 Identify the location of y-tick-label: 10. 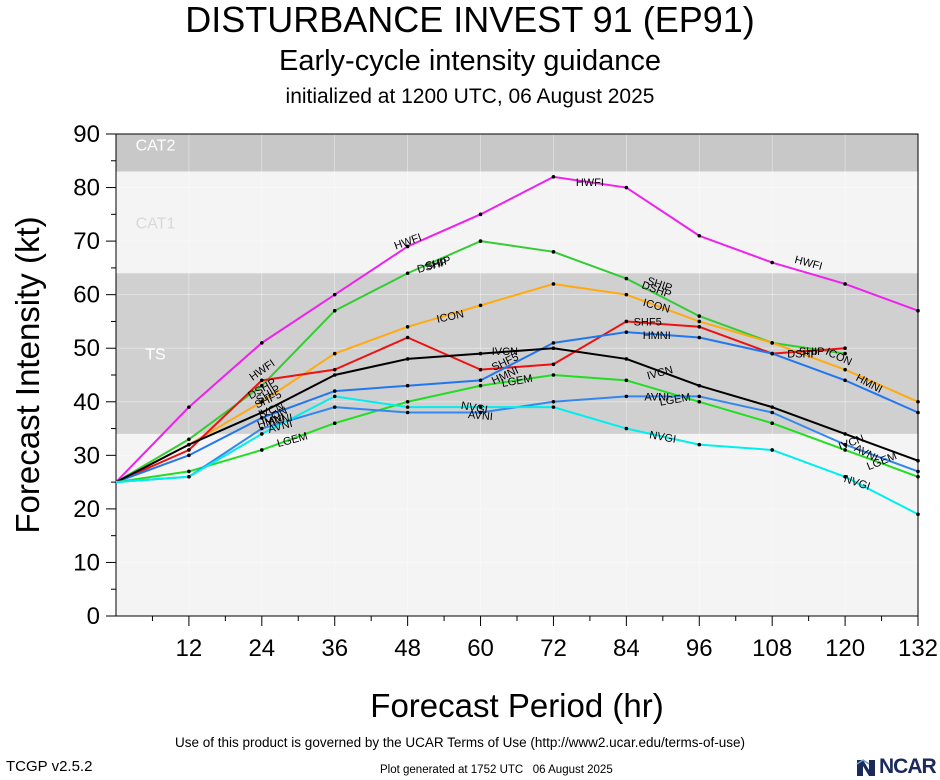
(86, 562).